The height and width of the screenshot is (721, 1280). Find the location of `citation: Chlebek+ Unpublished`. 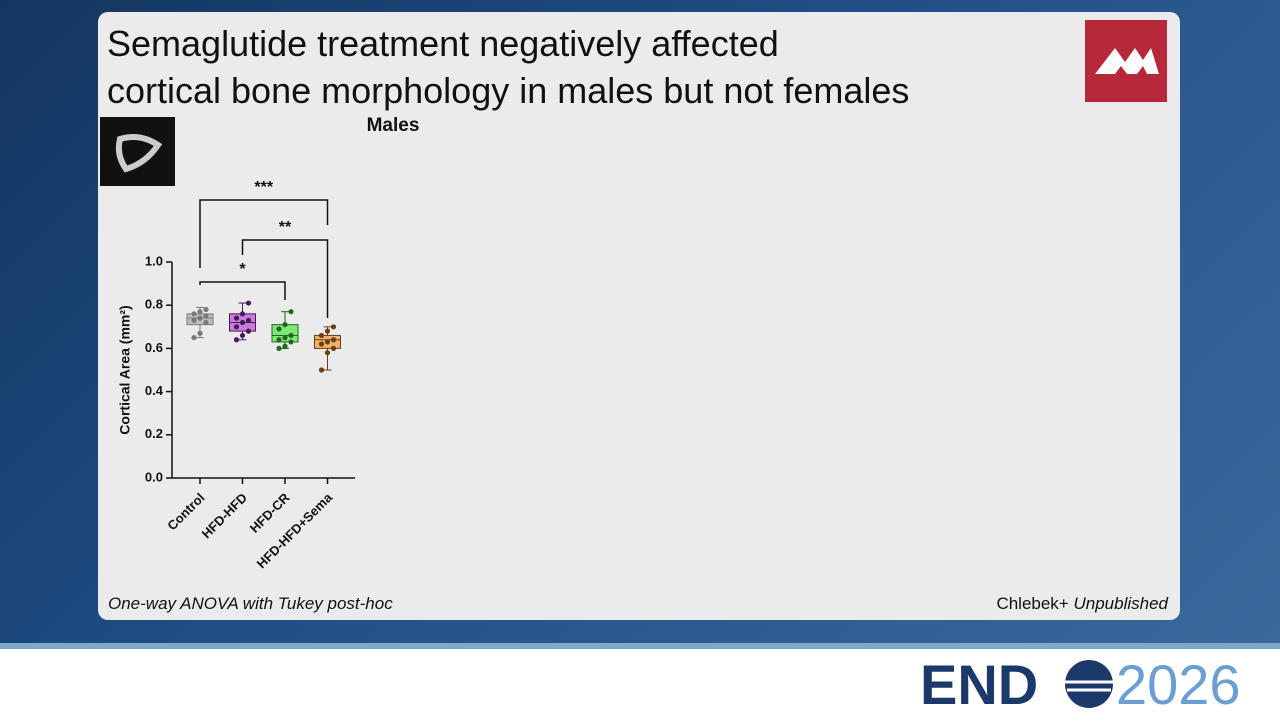

citation: Chlebek+ Unpublished is located at coordinates (1082, 604).